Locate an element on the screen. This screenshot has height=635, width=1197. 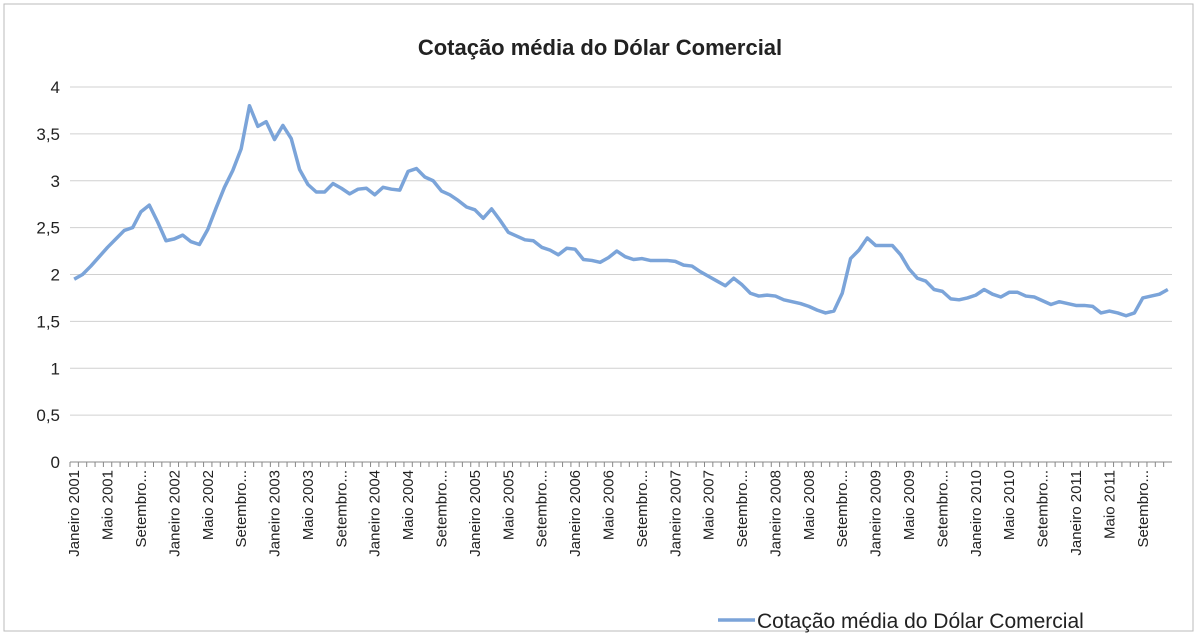
y-tick-label: 0,5 is located at coordinates (48, 415).